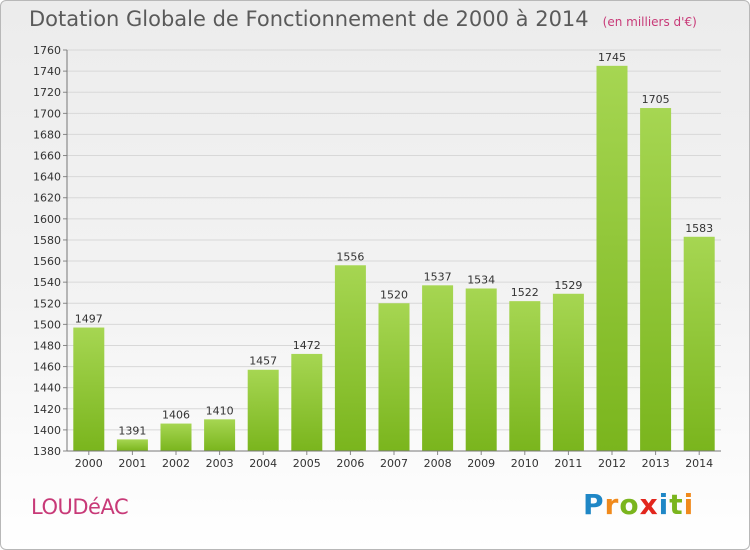 Image resolution: width=750 pixels, height=550 pixels. I want to click on y-tick-label: 1700, so click(47, 113).